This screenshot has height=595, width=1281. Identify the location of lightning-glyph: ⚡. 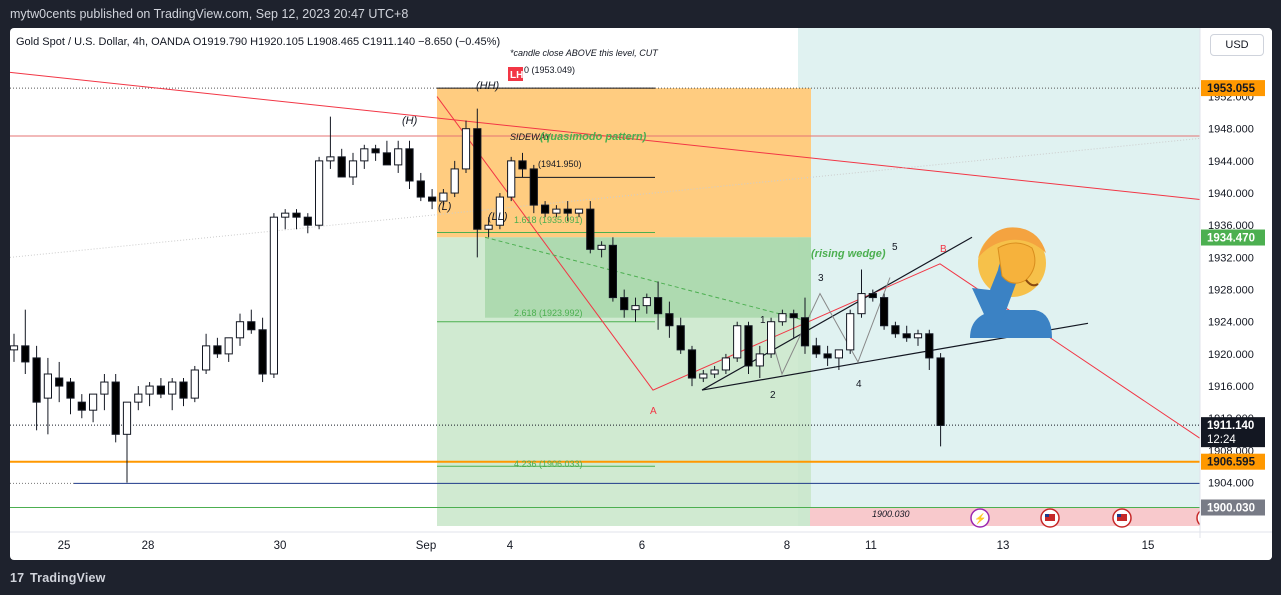
(980, 518).